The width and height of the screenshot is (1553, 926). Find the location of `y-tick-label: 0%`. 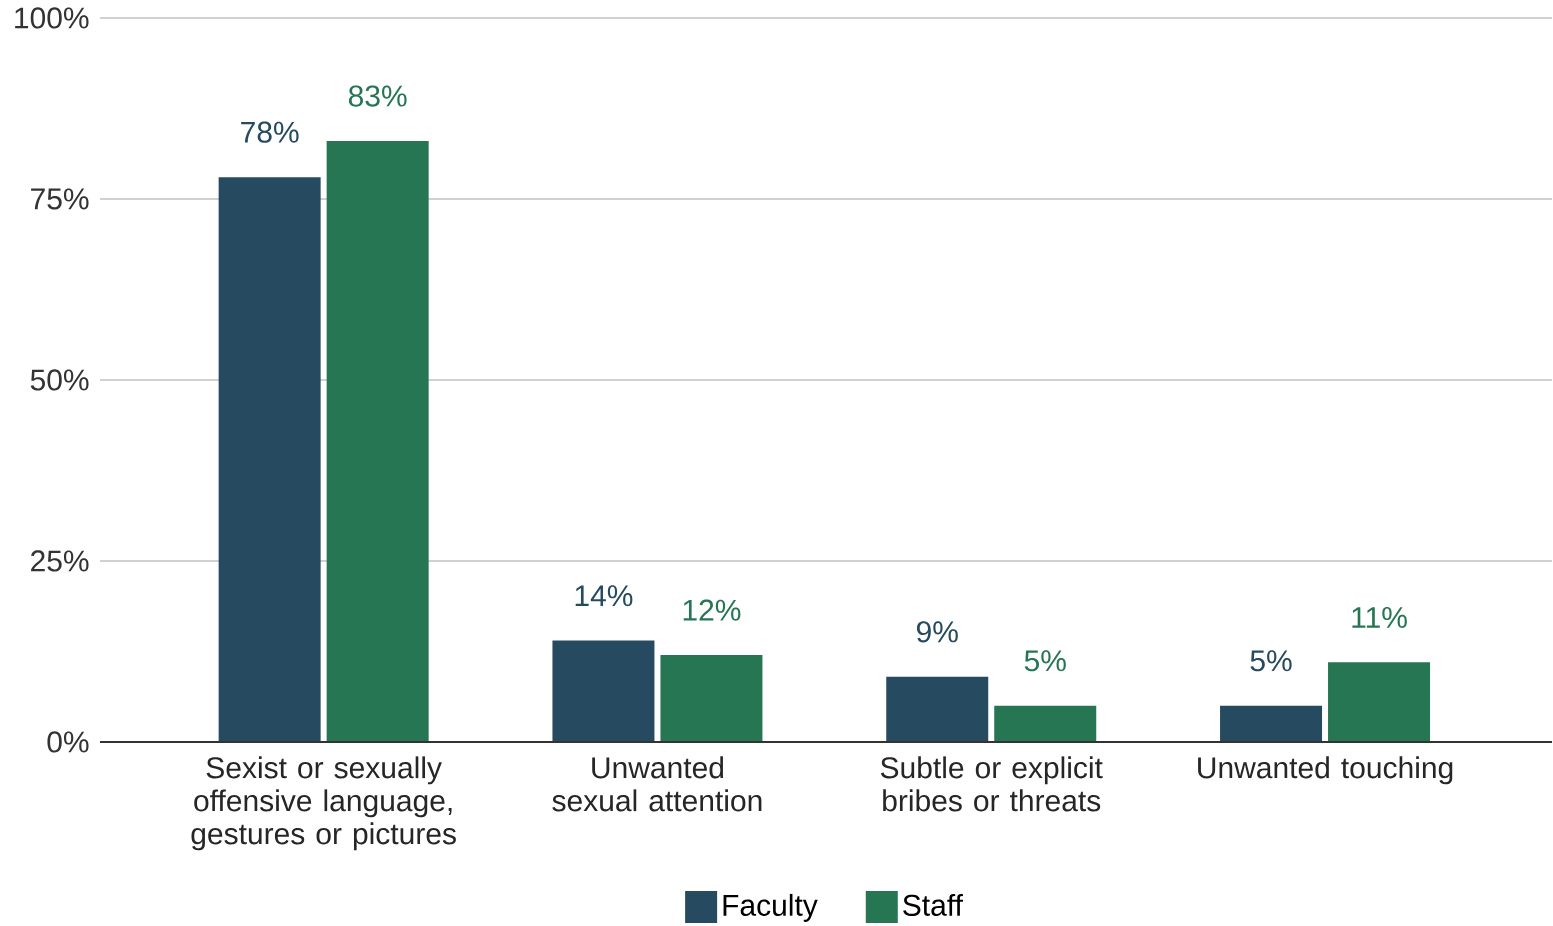

y-tick-label: 0% is located at coordinates (68, 742).